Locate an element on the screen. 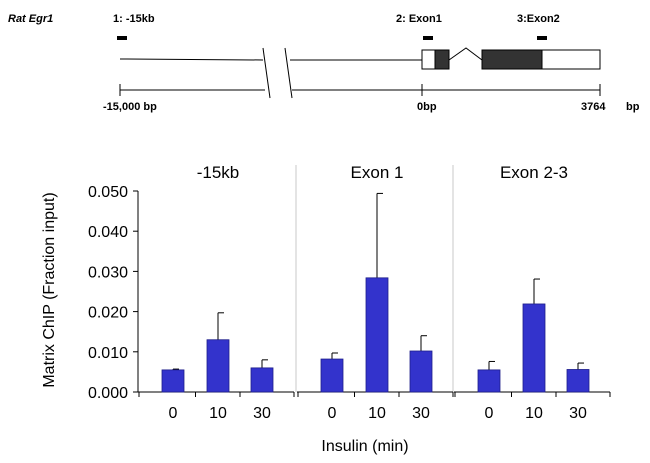 This screenshot has width=650, height=463. panel-title: Exon 1 is located at coordinates (377, 172).